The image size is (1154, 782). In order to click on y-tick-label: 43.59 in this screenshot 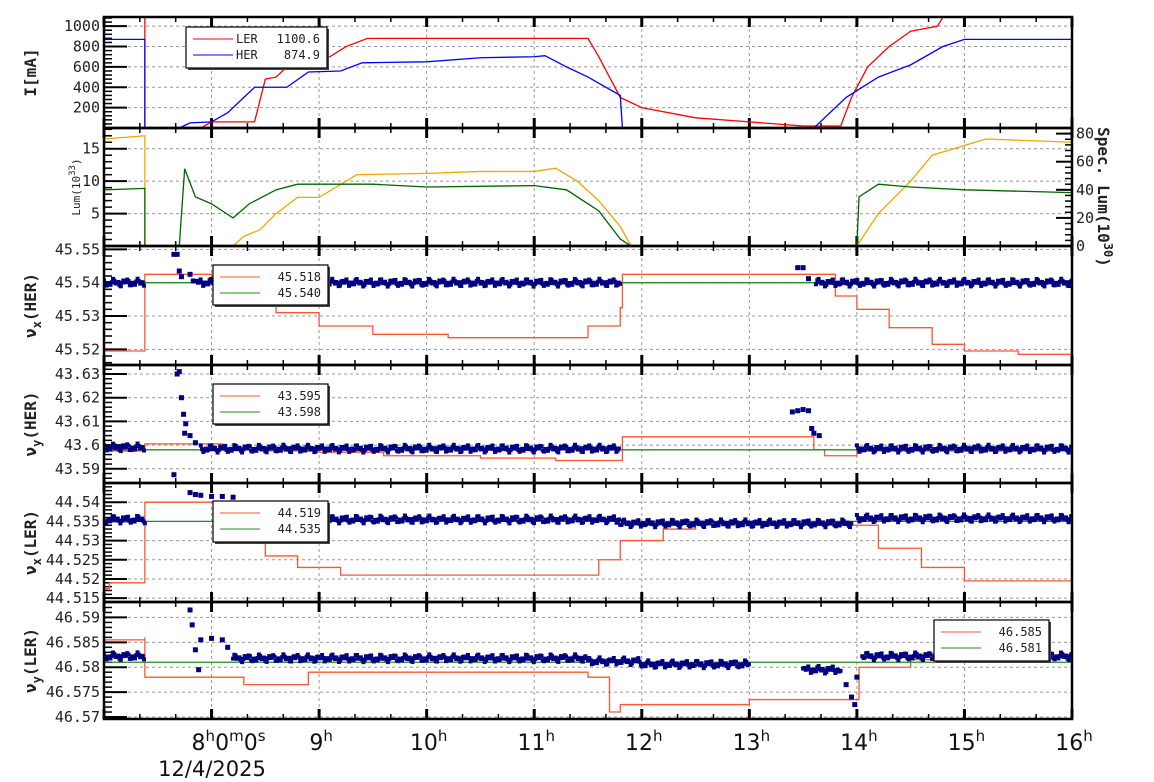, I will do `click(77, 469)`.